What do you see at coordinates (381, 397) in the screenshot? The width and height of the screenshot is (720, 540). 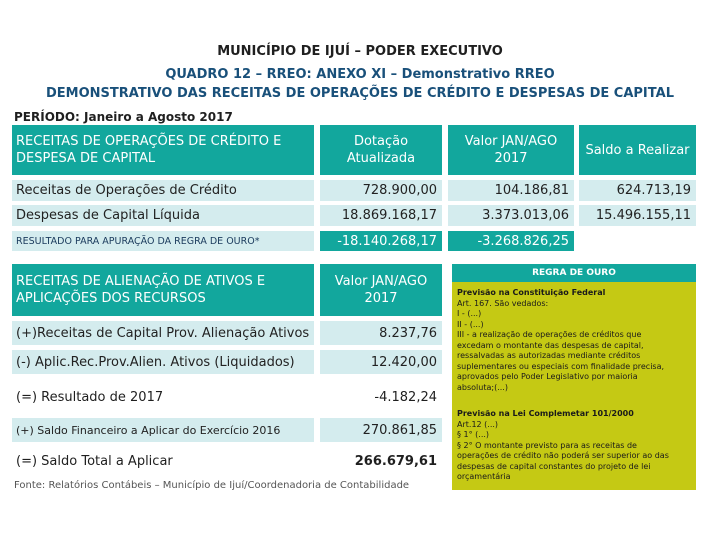 I see `table2-row-valor: -4.182,24` at bounding box center [381, 397].